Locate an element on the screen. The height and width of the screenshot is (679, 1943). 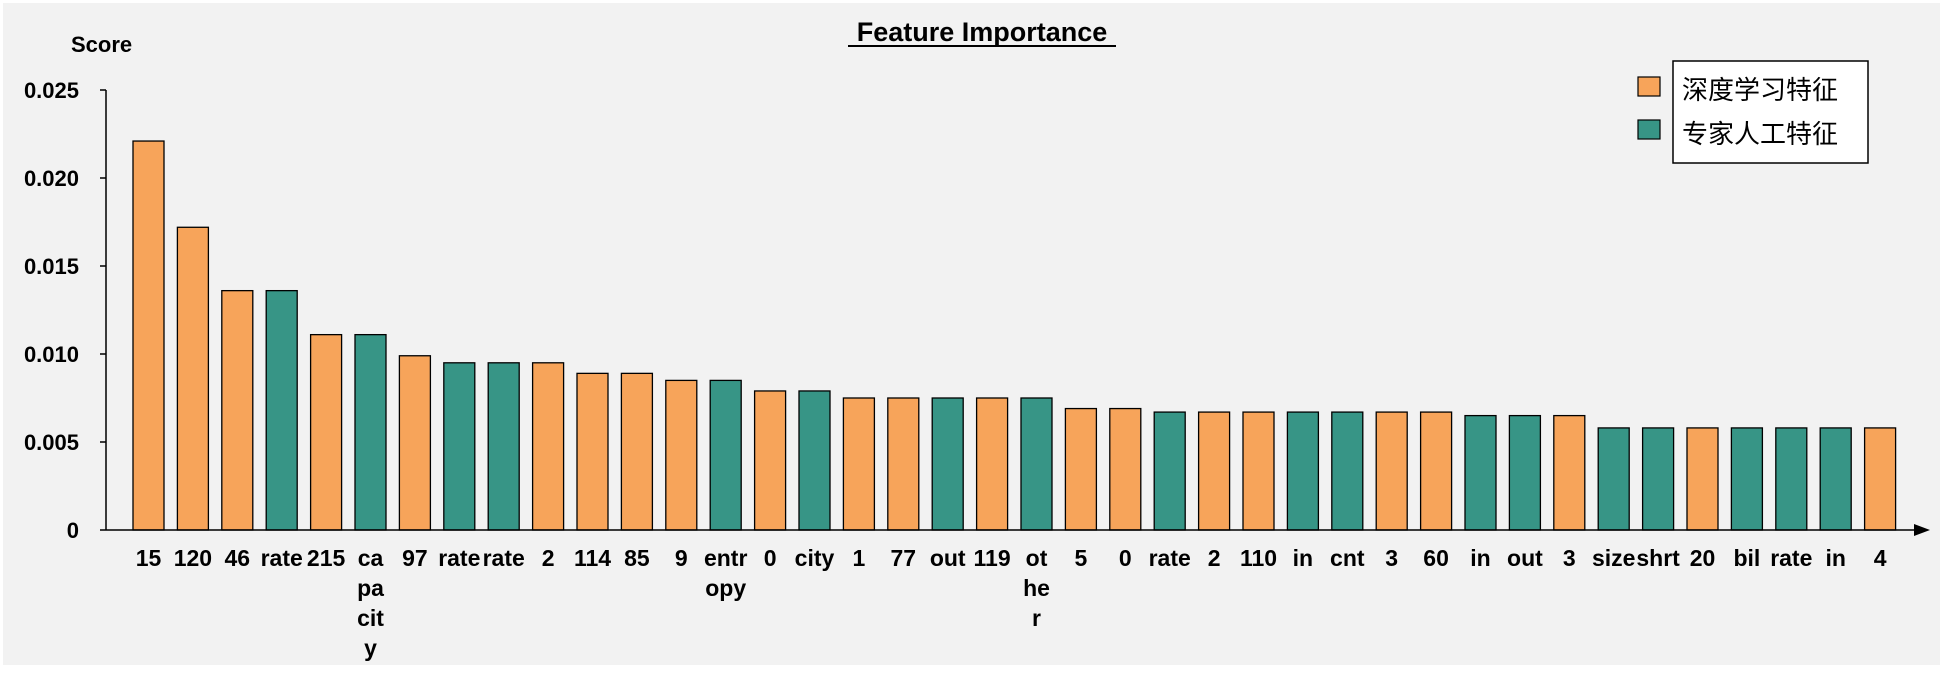
y-tick-label: 0.025 is located at coordinates (51, 90).